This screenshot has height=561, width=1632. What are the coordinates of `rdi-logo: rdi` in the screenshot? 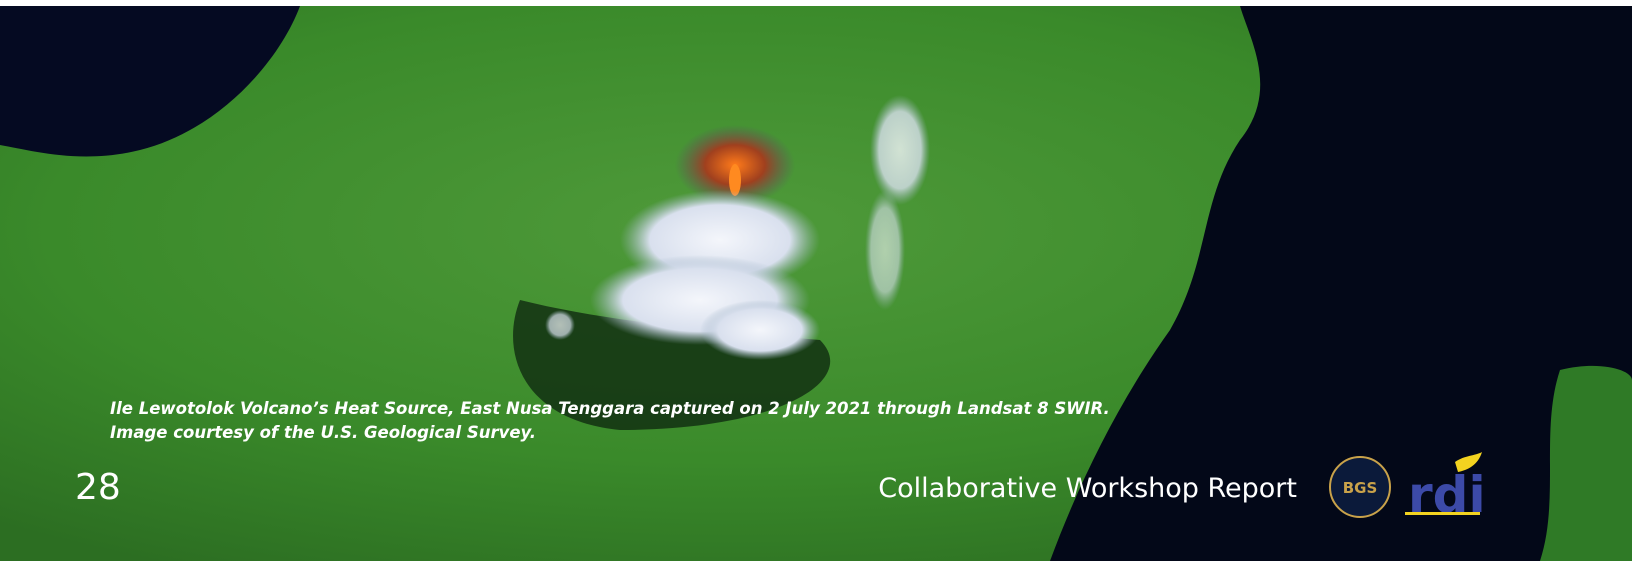 It's located at (1445, 488).